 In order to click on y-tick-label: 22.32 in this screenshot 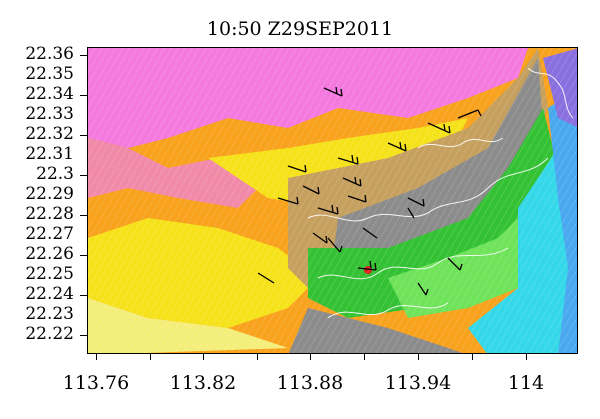, I will do `click(49, 134)`.